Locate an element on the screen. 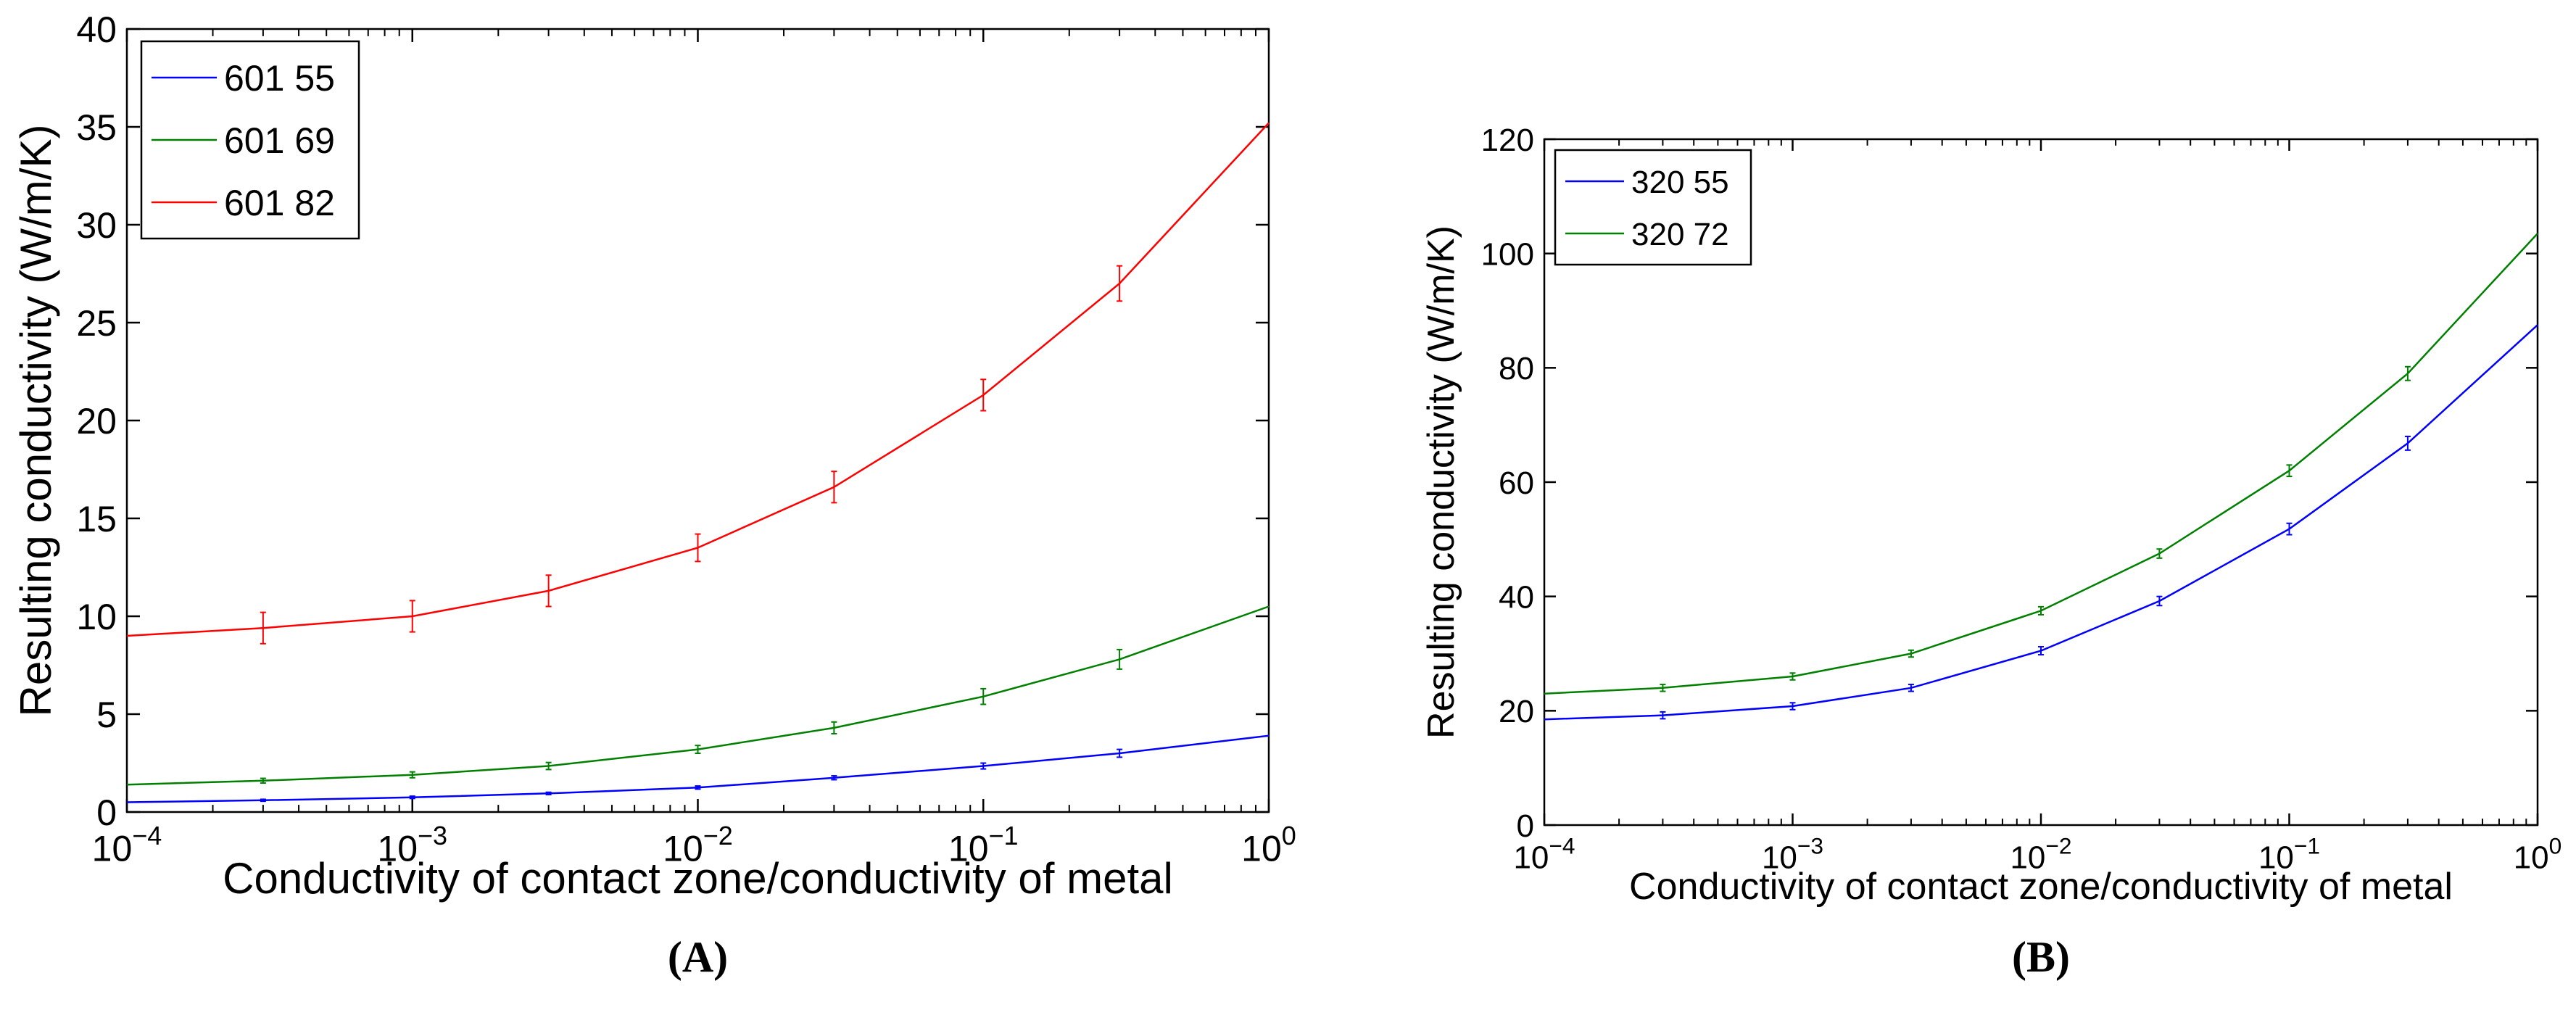 This screenshot has height=1023, width=2576. panel-label: (B) is located at coordinates (2041, 957).